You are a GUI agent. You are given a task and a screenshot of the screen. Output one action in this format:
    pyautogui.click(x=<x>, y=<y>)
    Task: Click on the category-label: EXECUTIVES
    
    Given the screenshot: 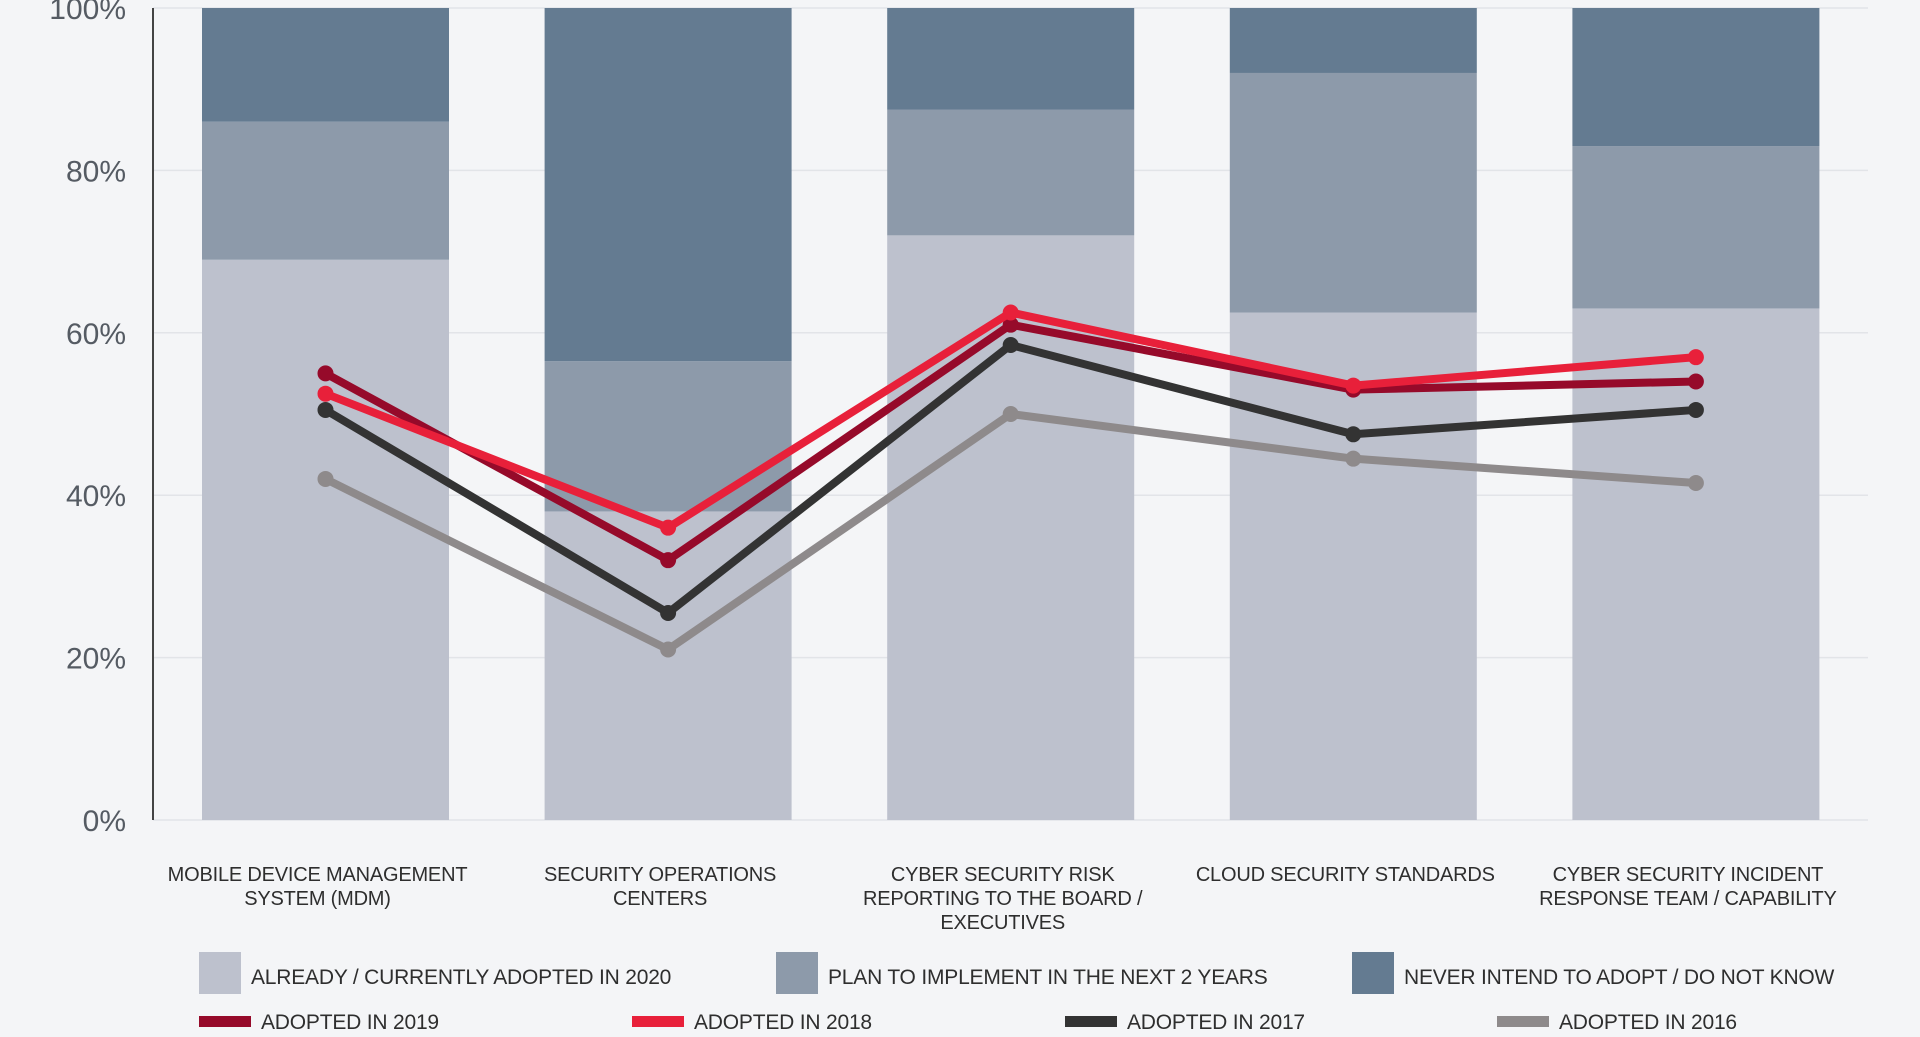 What is the action you would take?
    pyautogui.click(x=1002, y=923)
    